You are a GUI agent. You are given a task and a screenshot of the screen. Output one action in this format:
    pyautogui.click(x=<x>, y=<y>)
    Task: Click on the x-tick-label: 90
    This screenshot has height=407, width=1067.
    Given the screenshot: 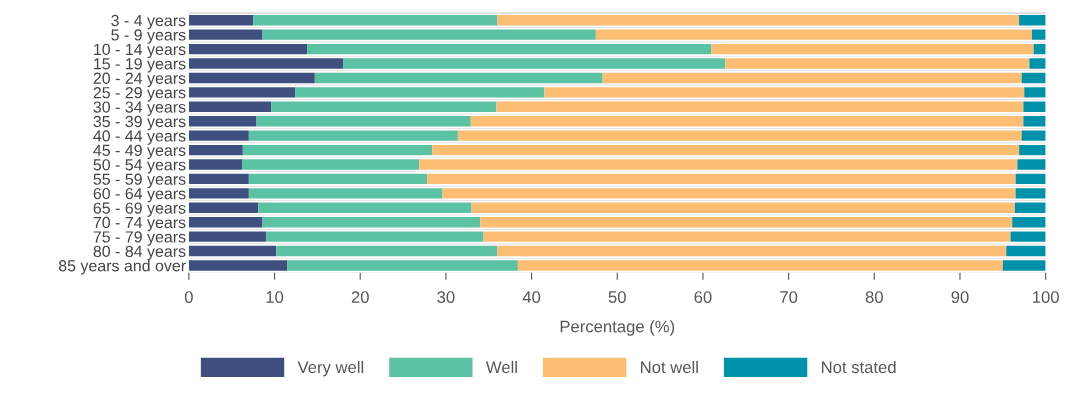 What is the action you would take?
    pyautogui.click(x=960, y=297)
    